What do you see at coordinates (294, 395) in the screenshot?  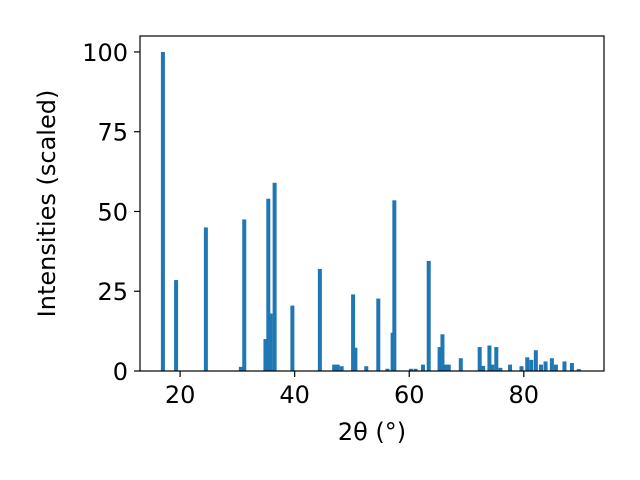 I see `x-tick-label: 40` at bounding box center [294, 395].